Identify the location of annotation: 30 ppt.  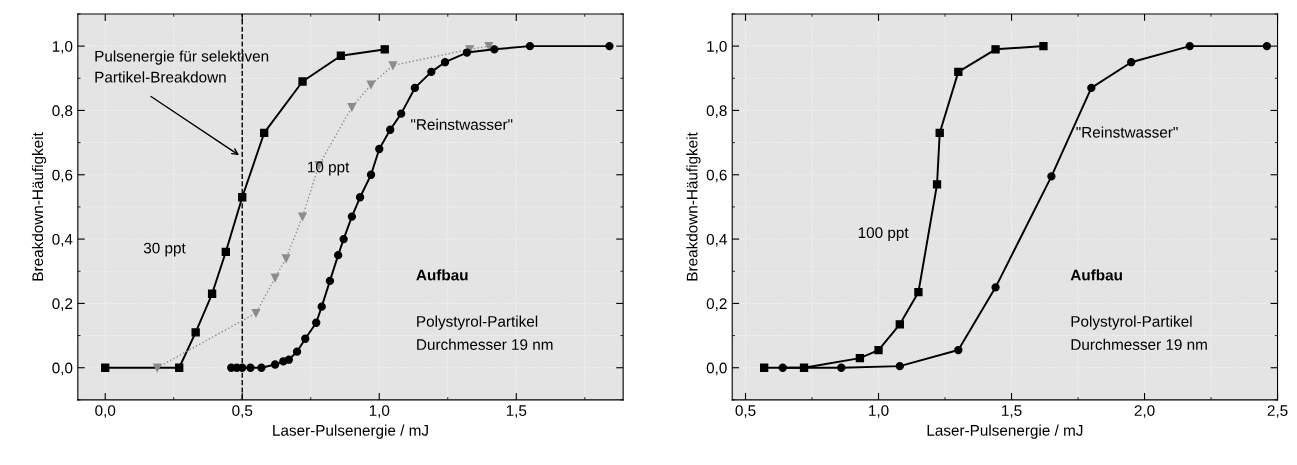
(164, 249).